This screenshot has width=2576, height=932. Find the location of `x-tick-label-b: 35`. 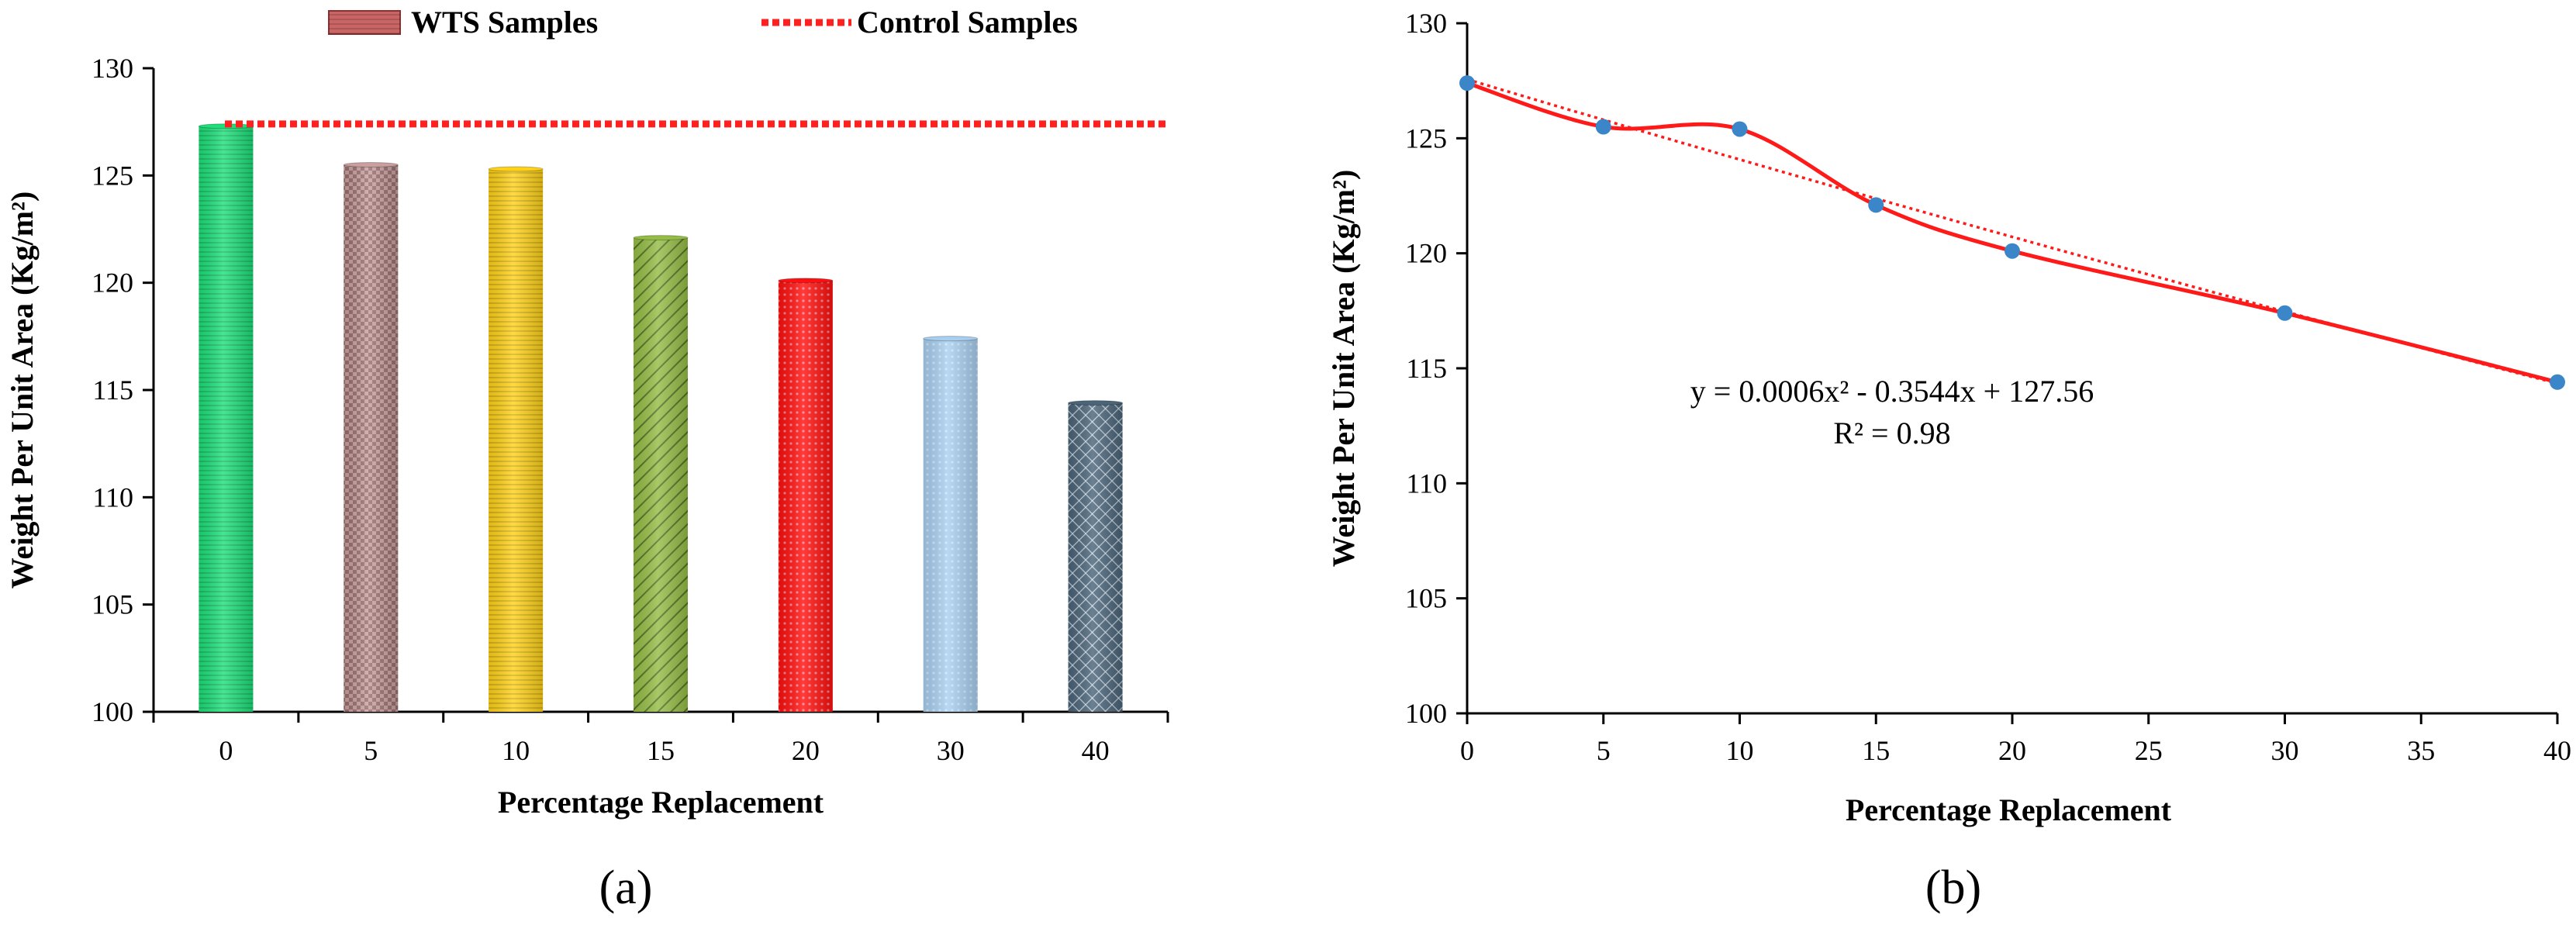

x-tick-label-b: 35 is located at coordinates (2421, 750).